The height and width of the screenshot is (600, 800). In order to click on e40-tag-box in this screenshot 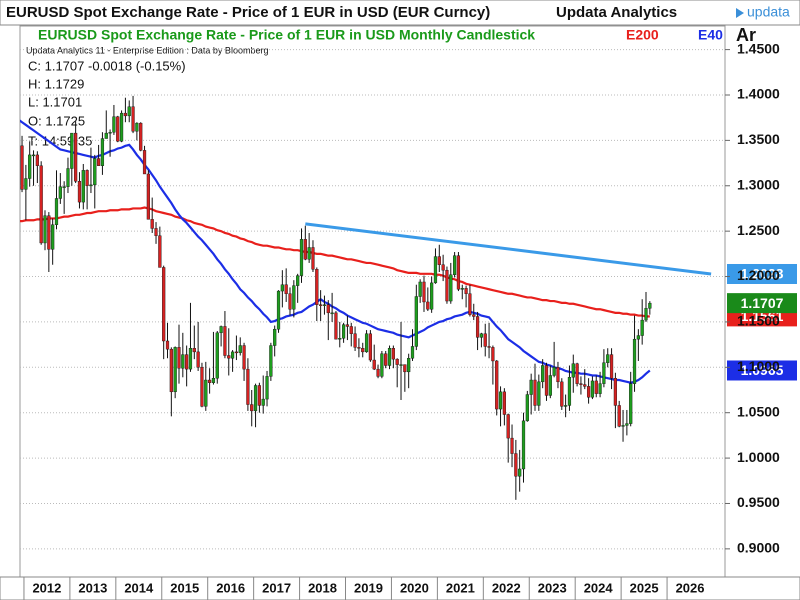, I will do `click(762, 370)`.